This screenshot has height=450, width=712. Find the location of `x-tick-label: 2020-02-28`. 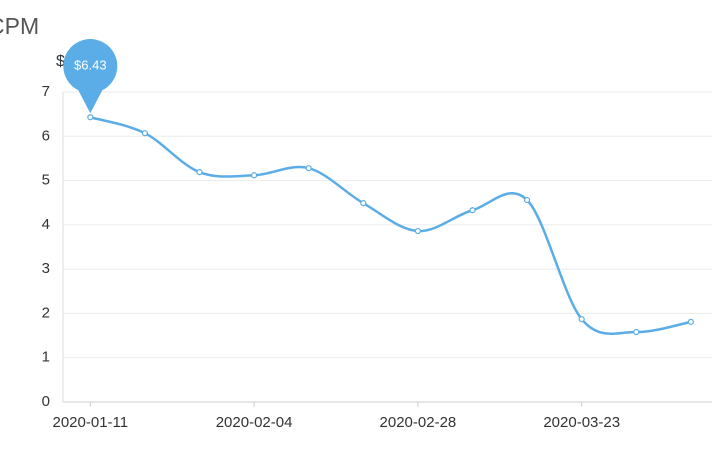

x-tick-label: 2020-02-28 is located at coordinates (418, 422).